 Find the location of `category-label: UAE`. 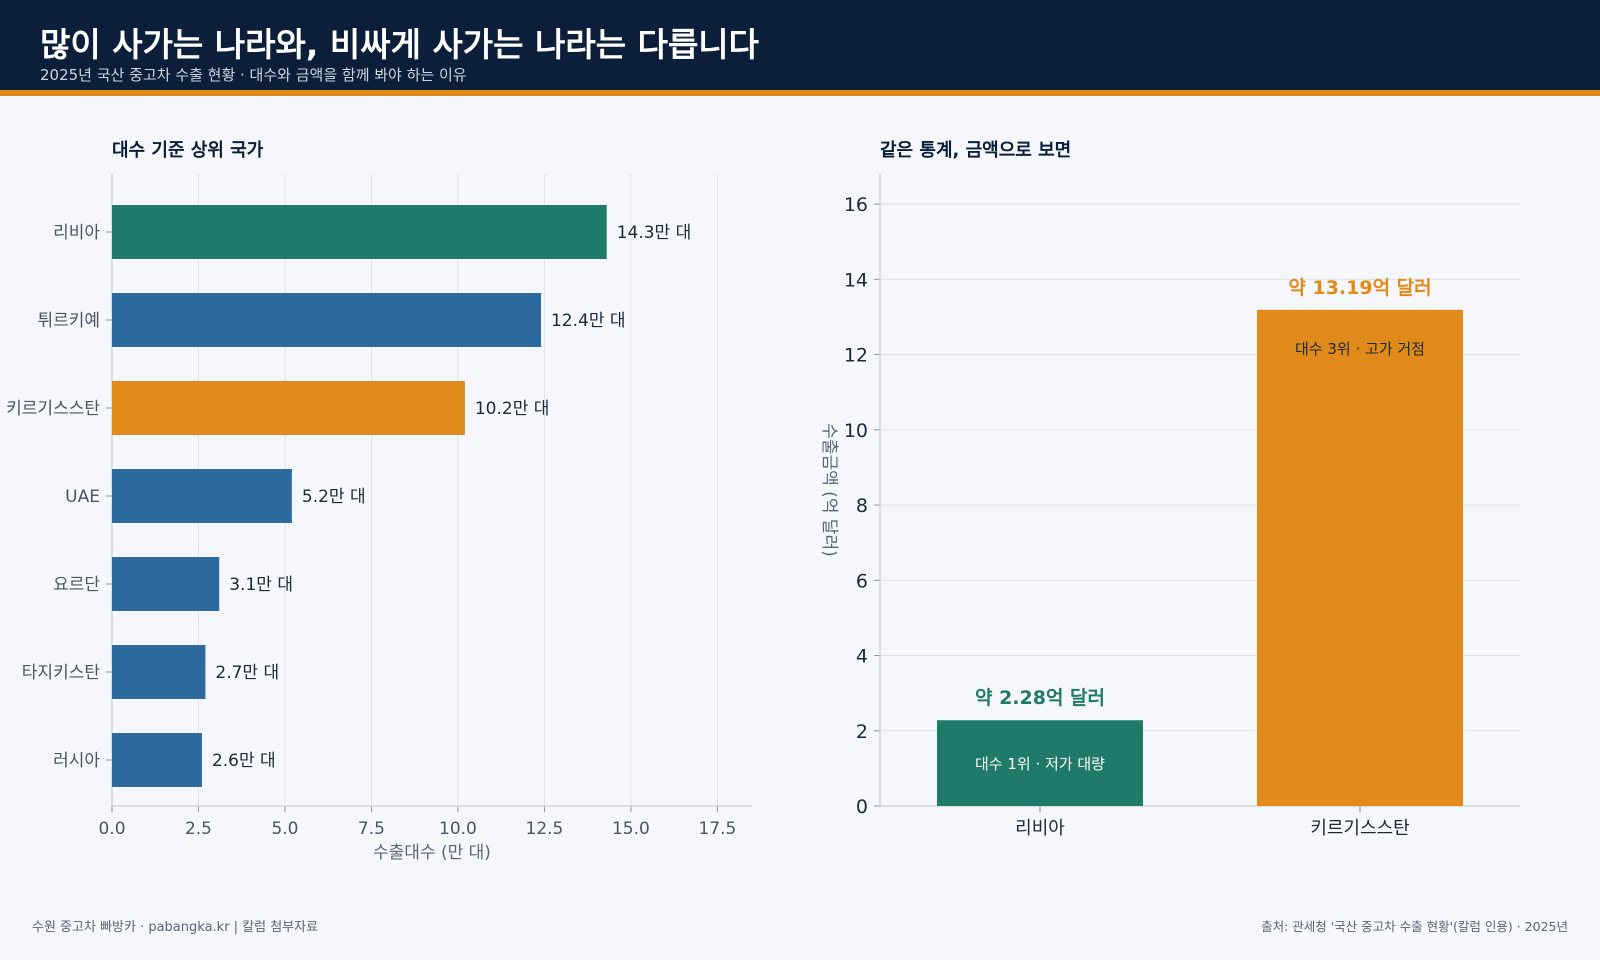

category-label: UAE is located at coordinates (82, 497).